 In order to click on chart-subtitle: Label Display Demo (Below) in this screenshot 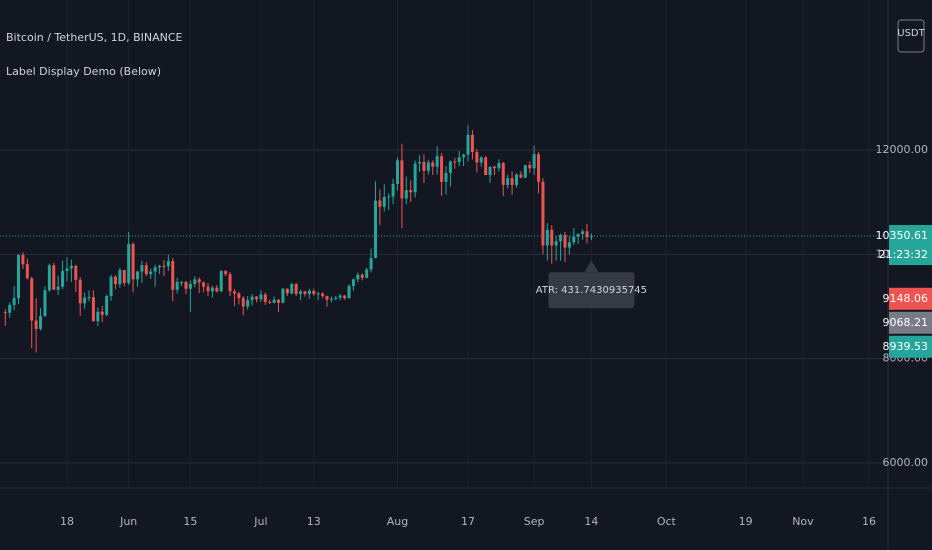, I will do `click(83, 71)`.